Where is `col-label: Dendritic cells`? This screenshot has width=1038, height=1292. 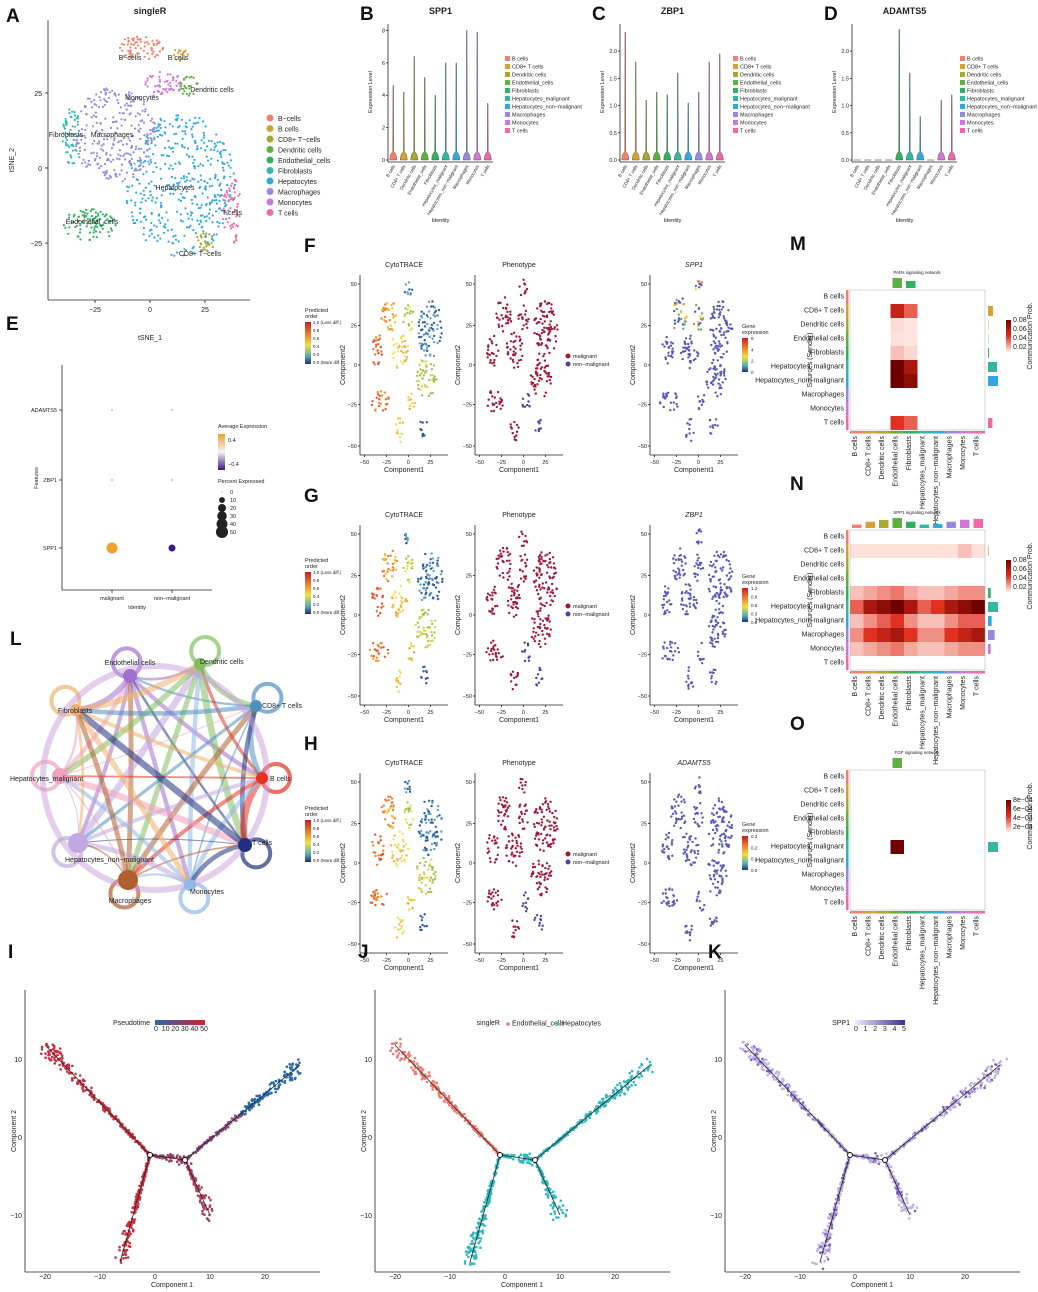 col-label: Dendritic cells is located at coordinates (882, 938).